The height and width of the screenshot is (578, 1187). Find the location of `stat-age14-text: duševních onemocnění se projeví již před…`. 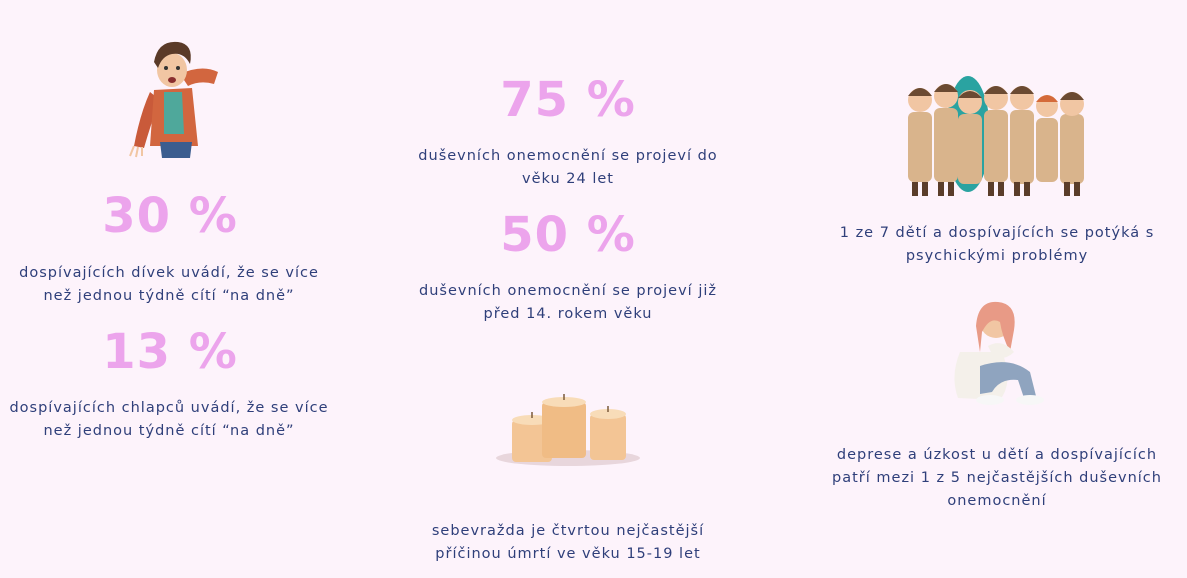

stat-age14-text: duševních onemocnění se projeví již před… is located at coordinates (568, 302).